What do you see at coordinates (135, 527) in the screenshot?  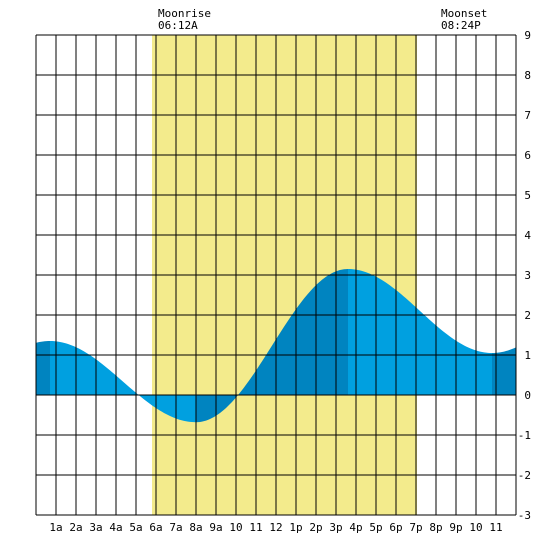 I see `x-tick-label: 5a` at bounding box center [135, 527].